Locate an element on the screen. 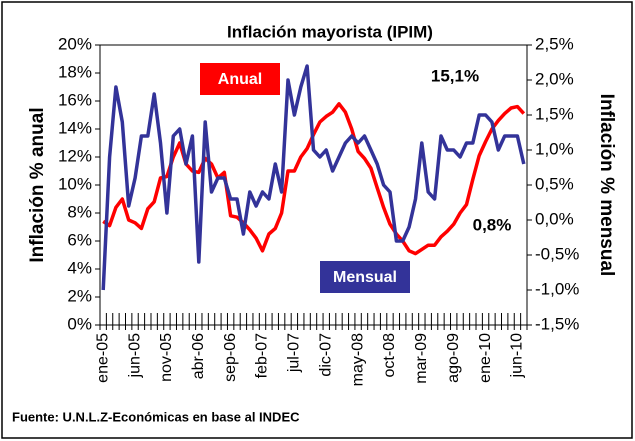 The width and height of the screenshot is (635, 441). y2-tick-label: 0,5% is located at coordinates (554, 183).